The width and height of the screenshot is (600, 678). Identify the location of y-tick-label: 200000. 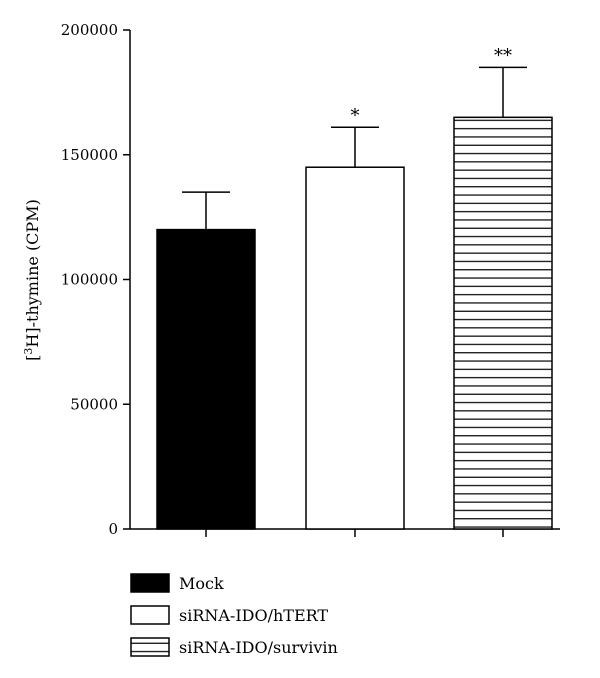
(89, 30).